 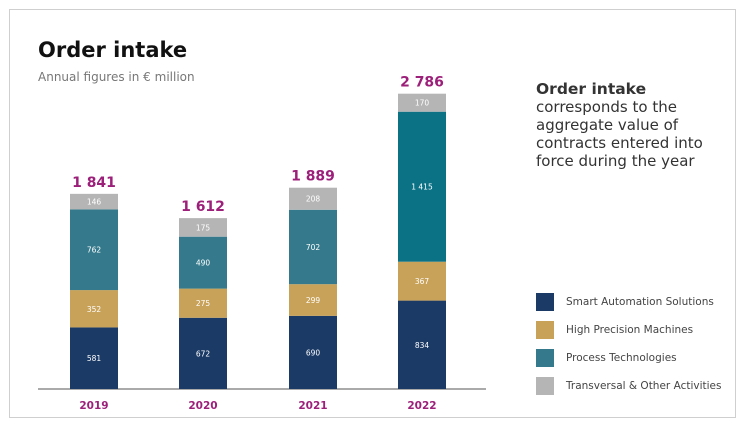 I want to click on segment-value-label: 175, so click(x=203, y=227).